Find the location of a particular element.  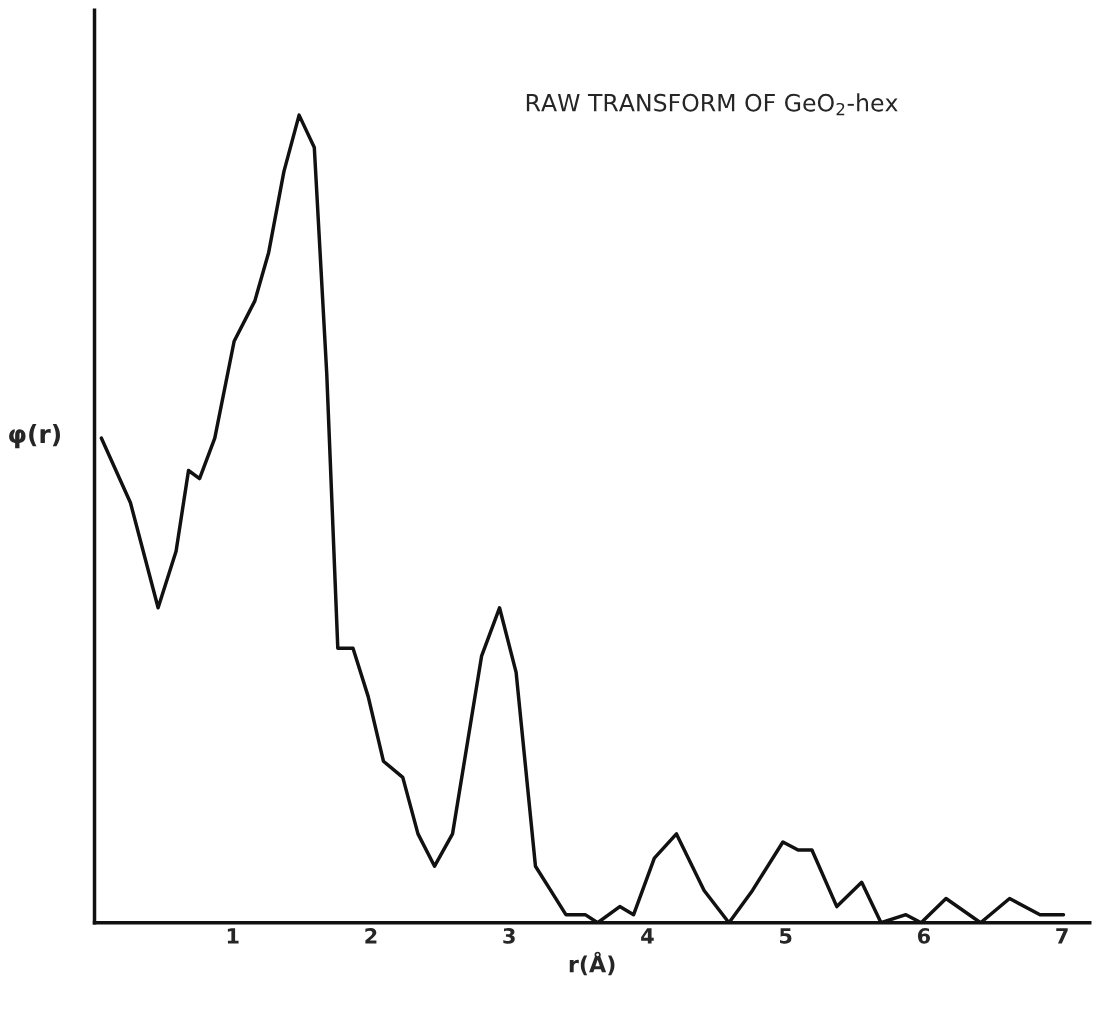

x-tick-label: 2 is located at coordinates (371, 935).